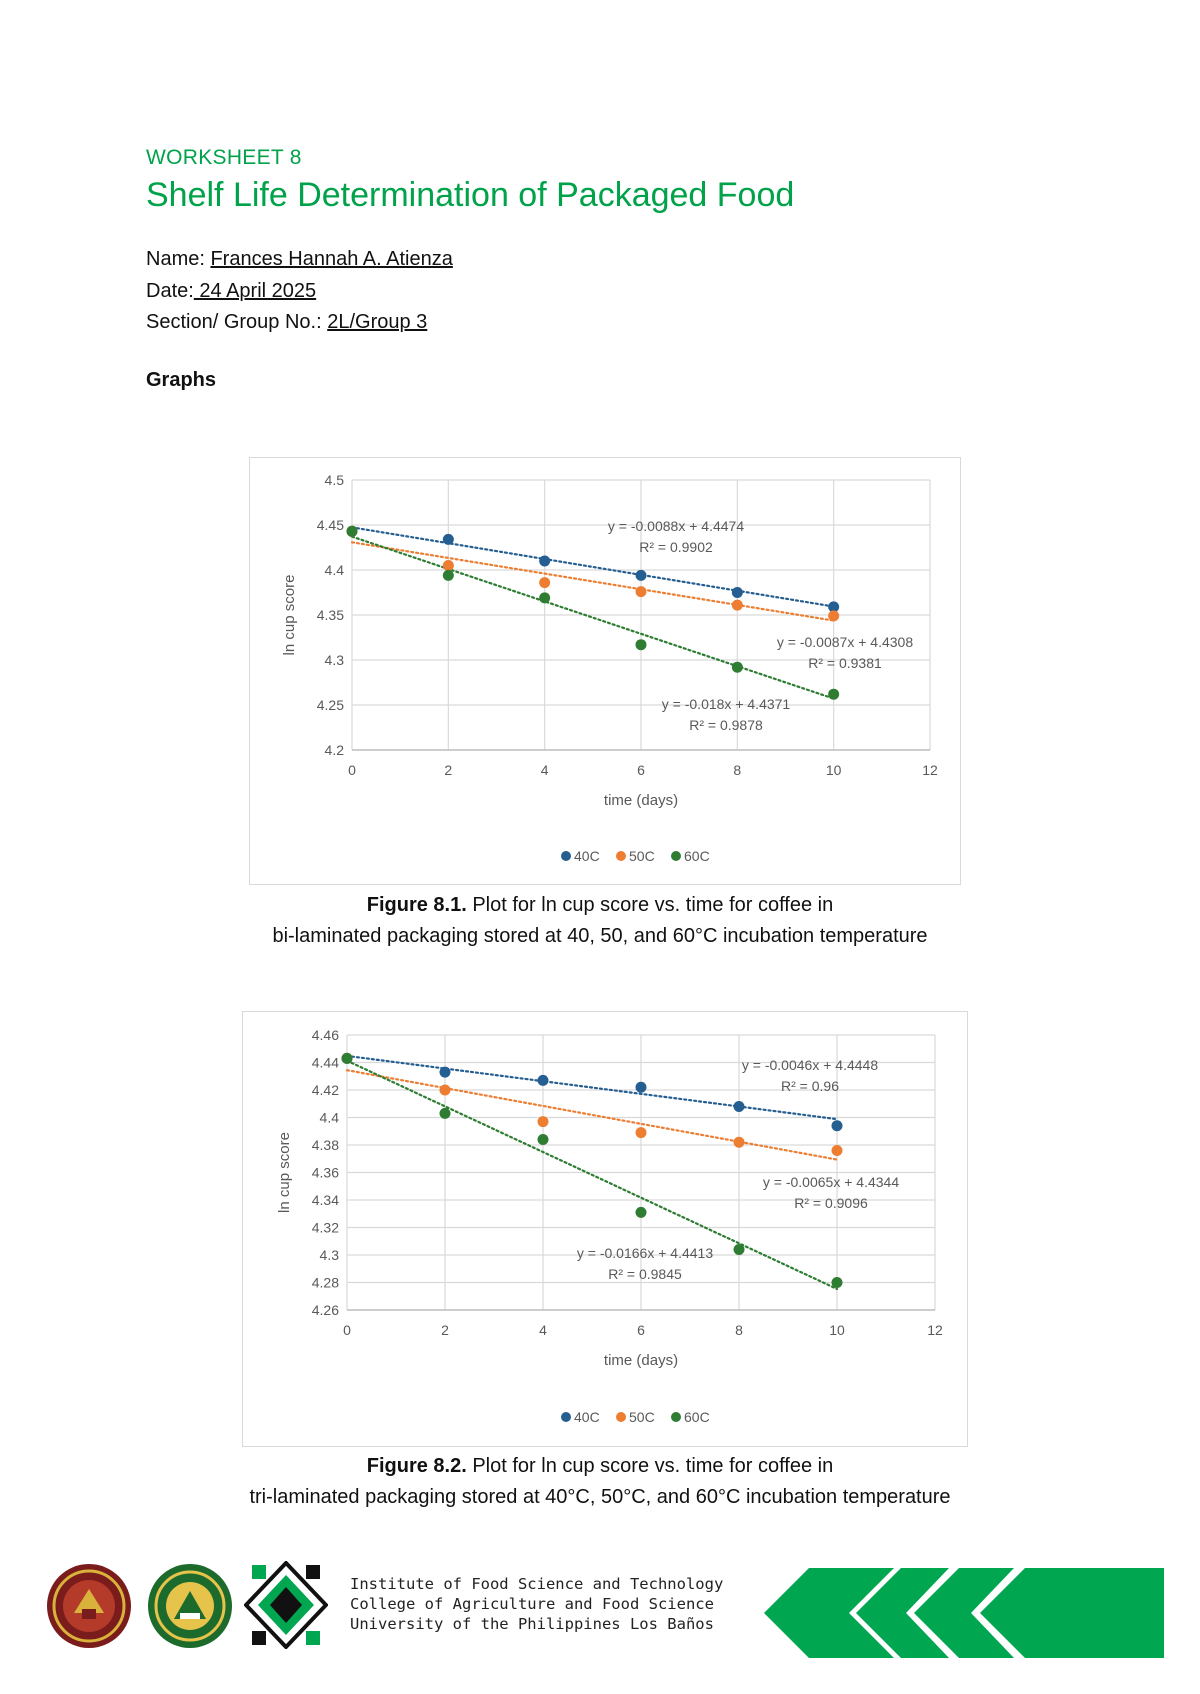 This screenshot has width=1200, height=1694. What do you see at coordinates (645, 1253) in the screenshot?
I see `chart-2-equation-60c: y = -0.0166x + 4.4413` at bounding box center [645, 1253].